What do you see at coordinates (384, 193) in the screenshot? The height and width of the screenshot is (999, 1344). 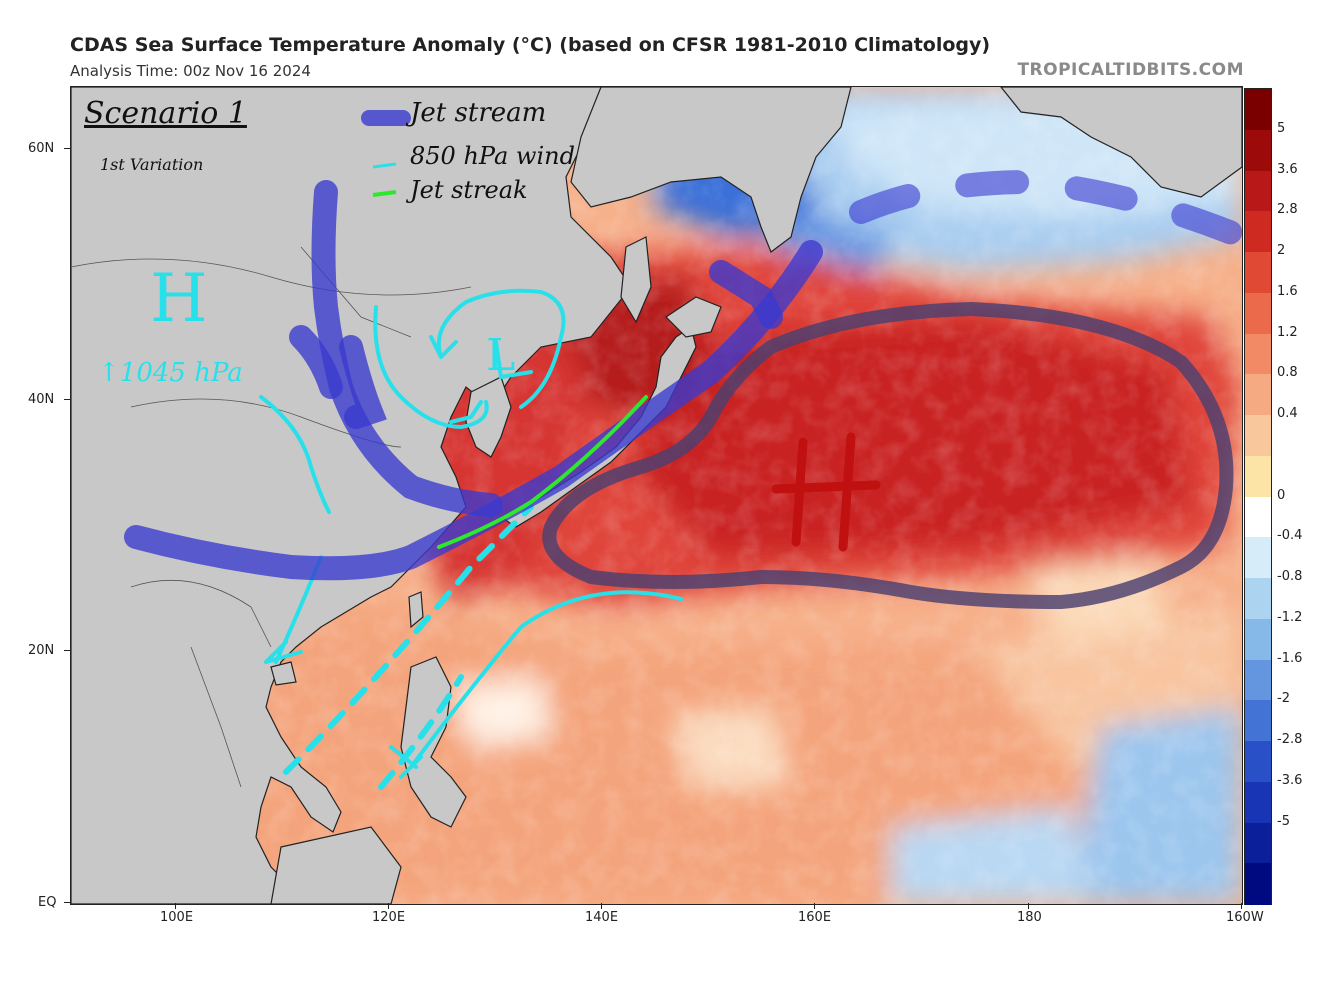 I see `legend-streak-swatch` at bounding box center [384, 193].